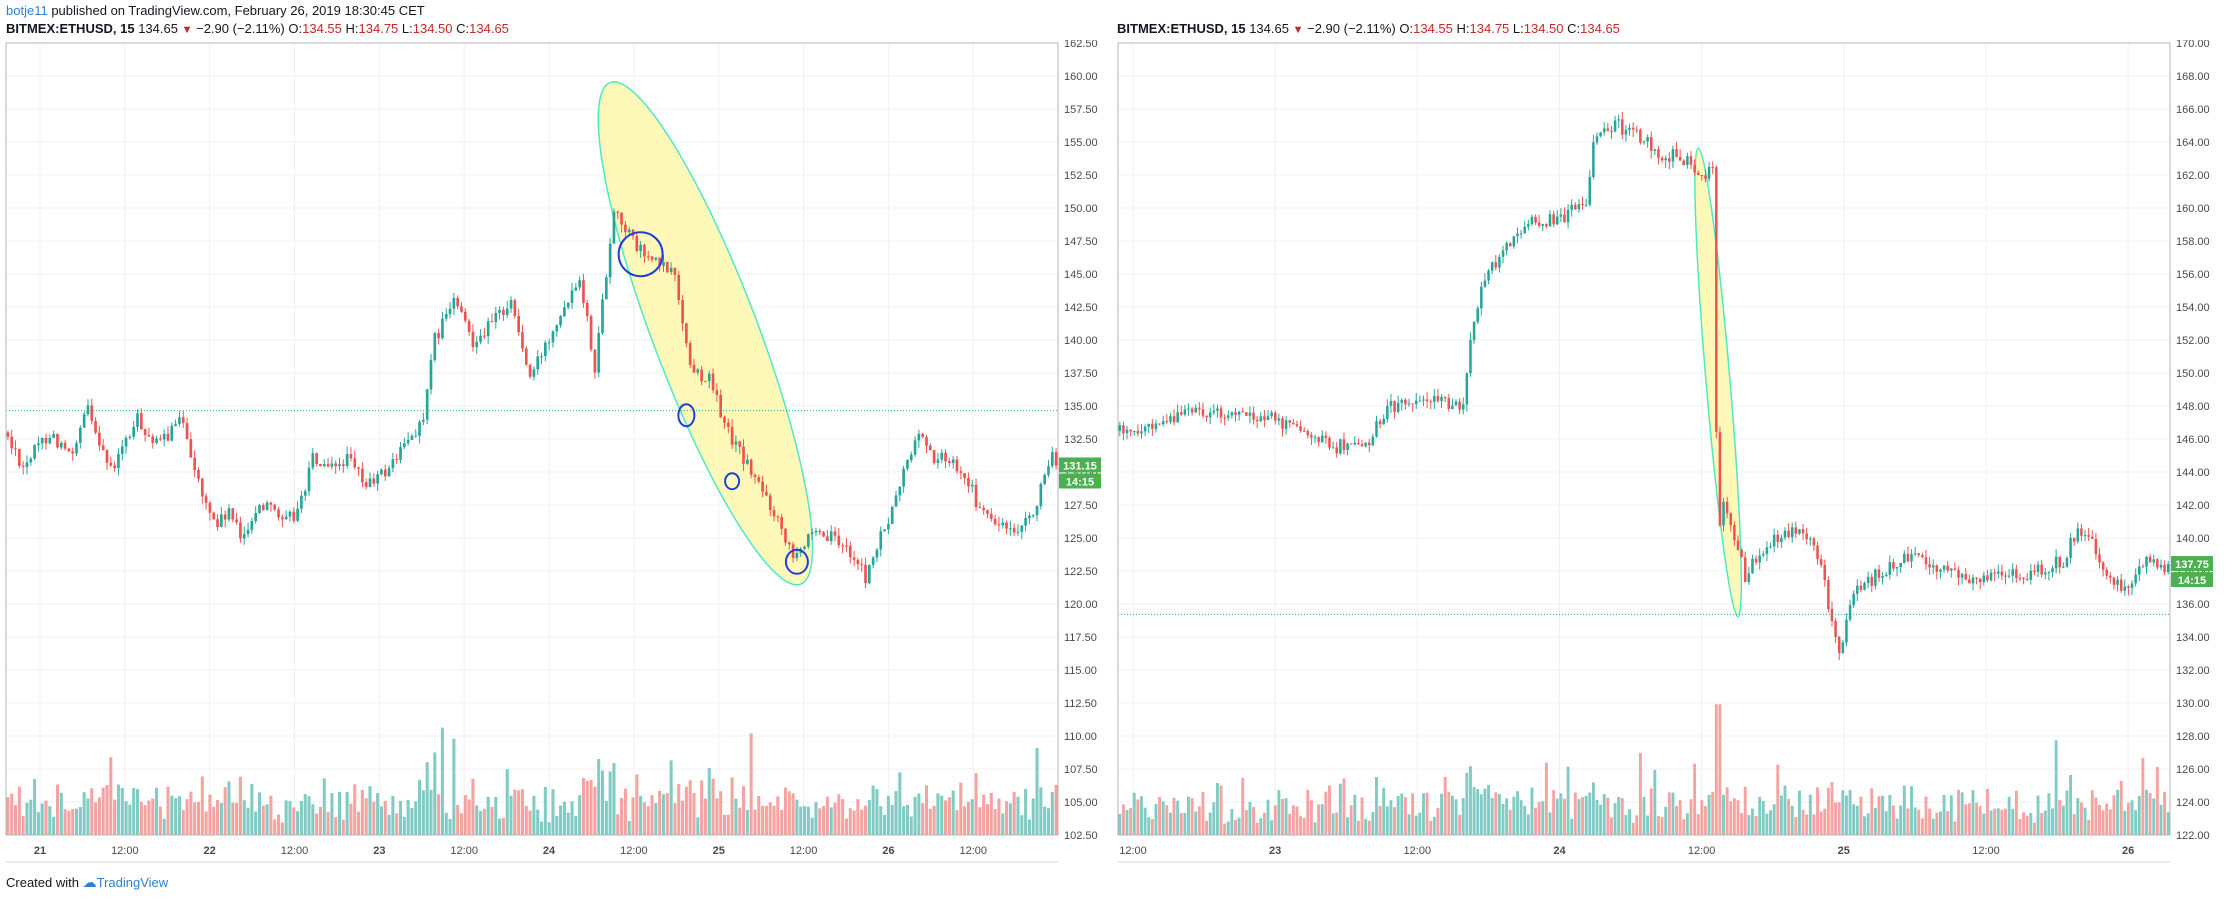 The image size is (2228, 899). What do you see at coordinates (2193, 770) in the screenshot?
I see `y-tick-label: 126.00` at bounding box center [2193, 770].